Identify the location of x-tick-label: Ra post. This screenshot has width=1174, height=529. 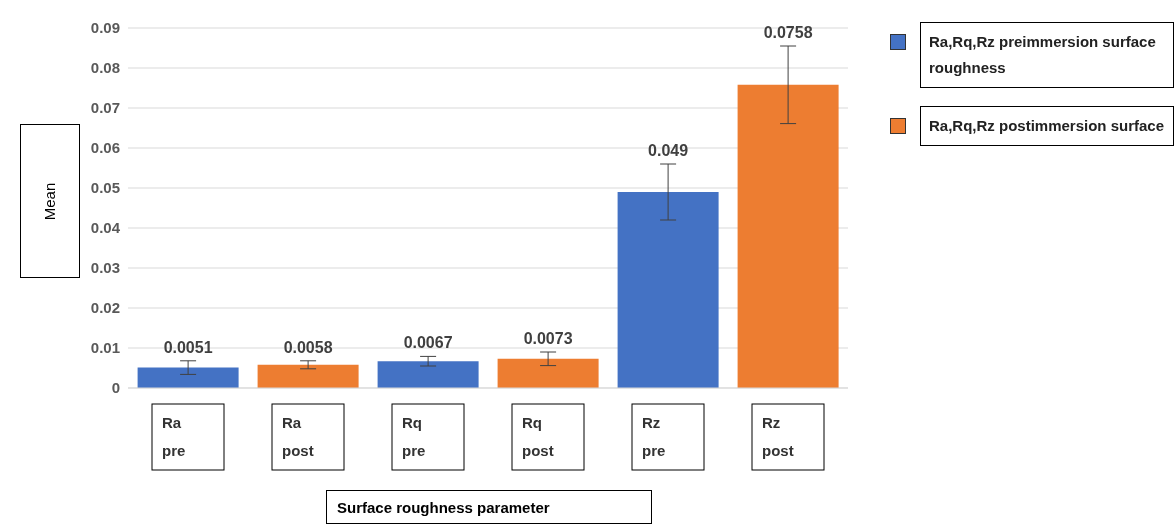
(298, 436).